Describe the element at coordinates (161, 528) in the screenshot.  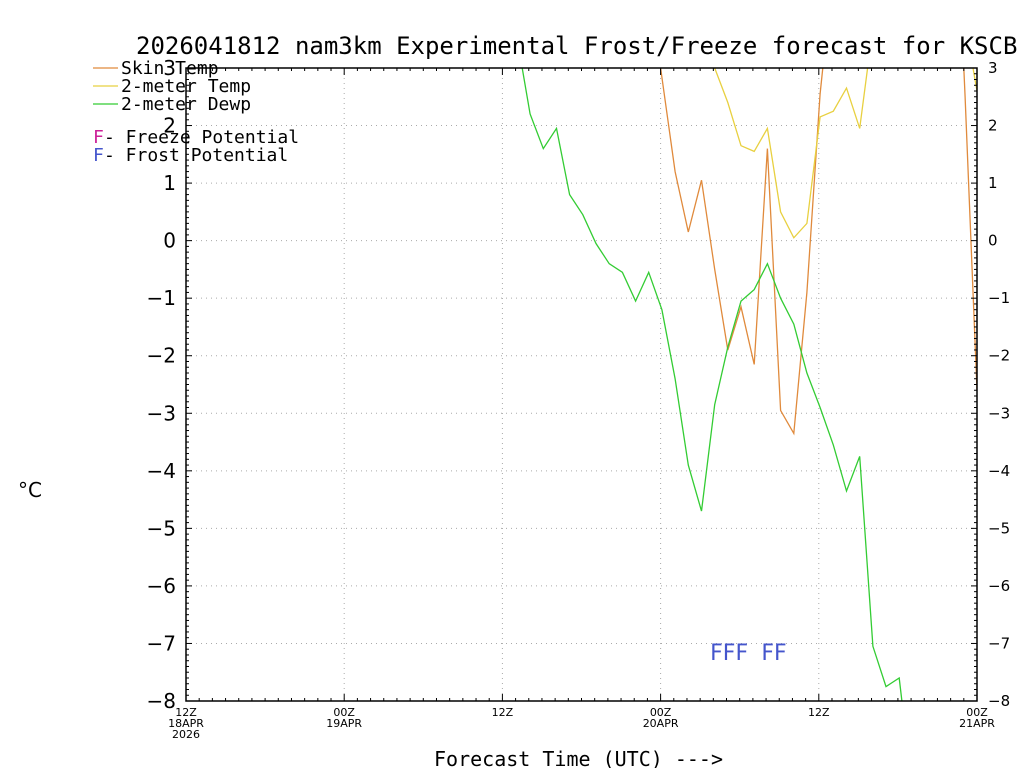
I see `y-tick-label-left: −5` at that location.